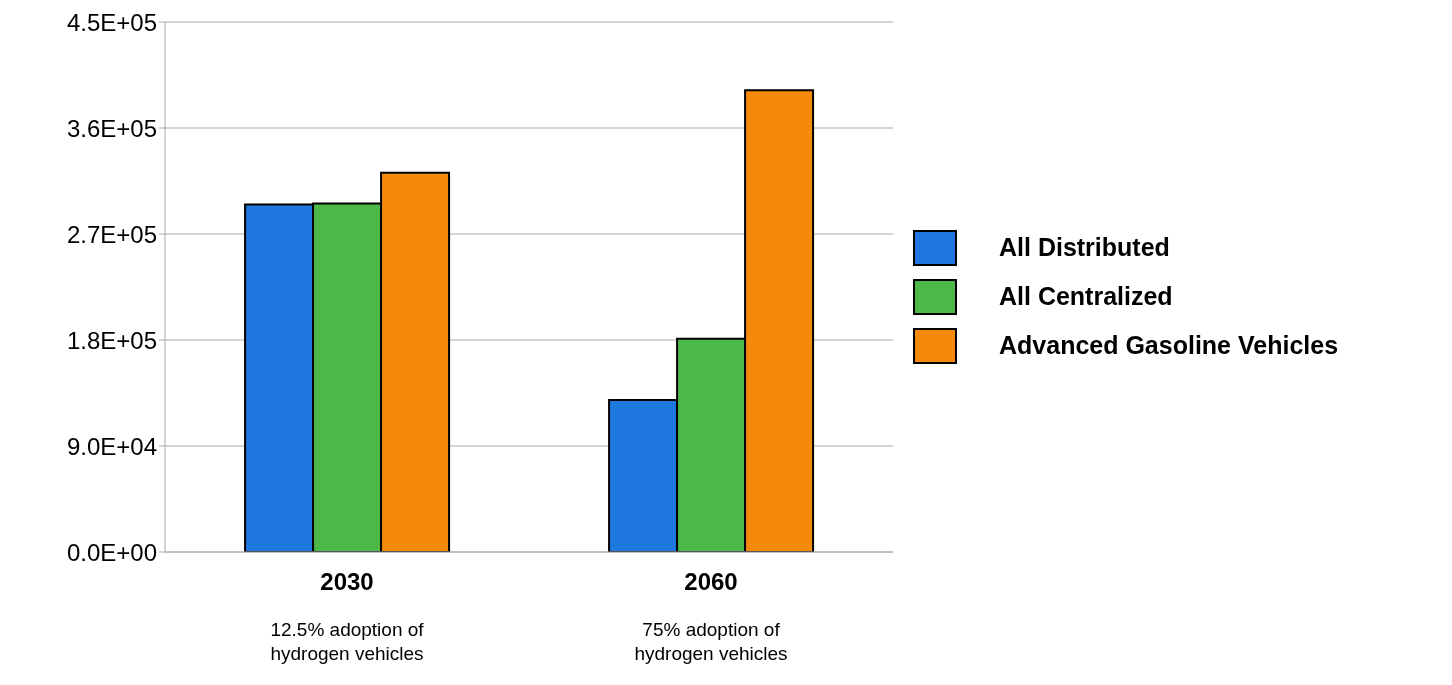  What do you see at coordinates (111, 552) in the screenshot?
I see `y-tick-label: 0.0E+00` at bounding box center [111, 552].